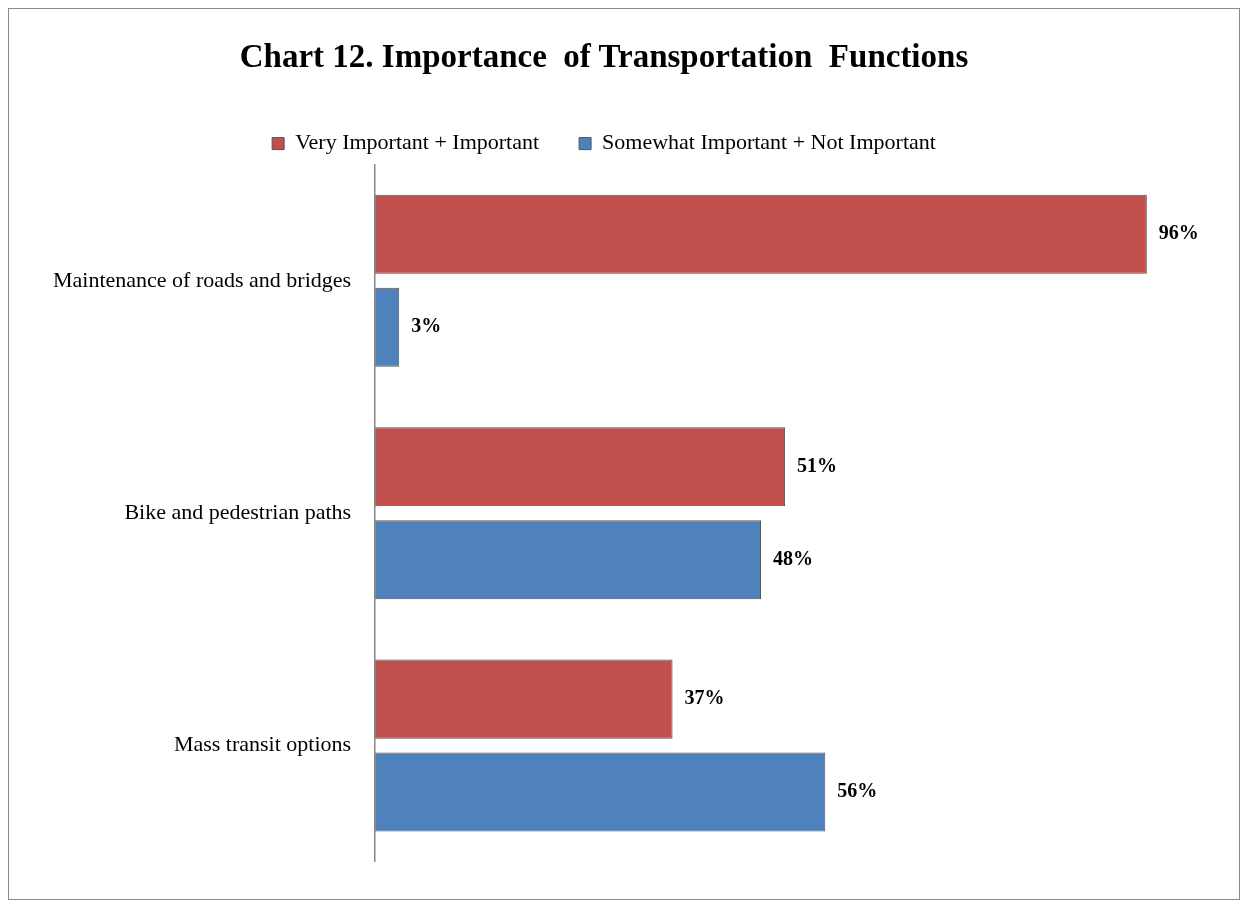 This screenshot has height=910, width=1252. What do you see at coordinates (792, 557) in the screenshot?
I see `data-label: 48%` at bounding box center [792, 557].